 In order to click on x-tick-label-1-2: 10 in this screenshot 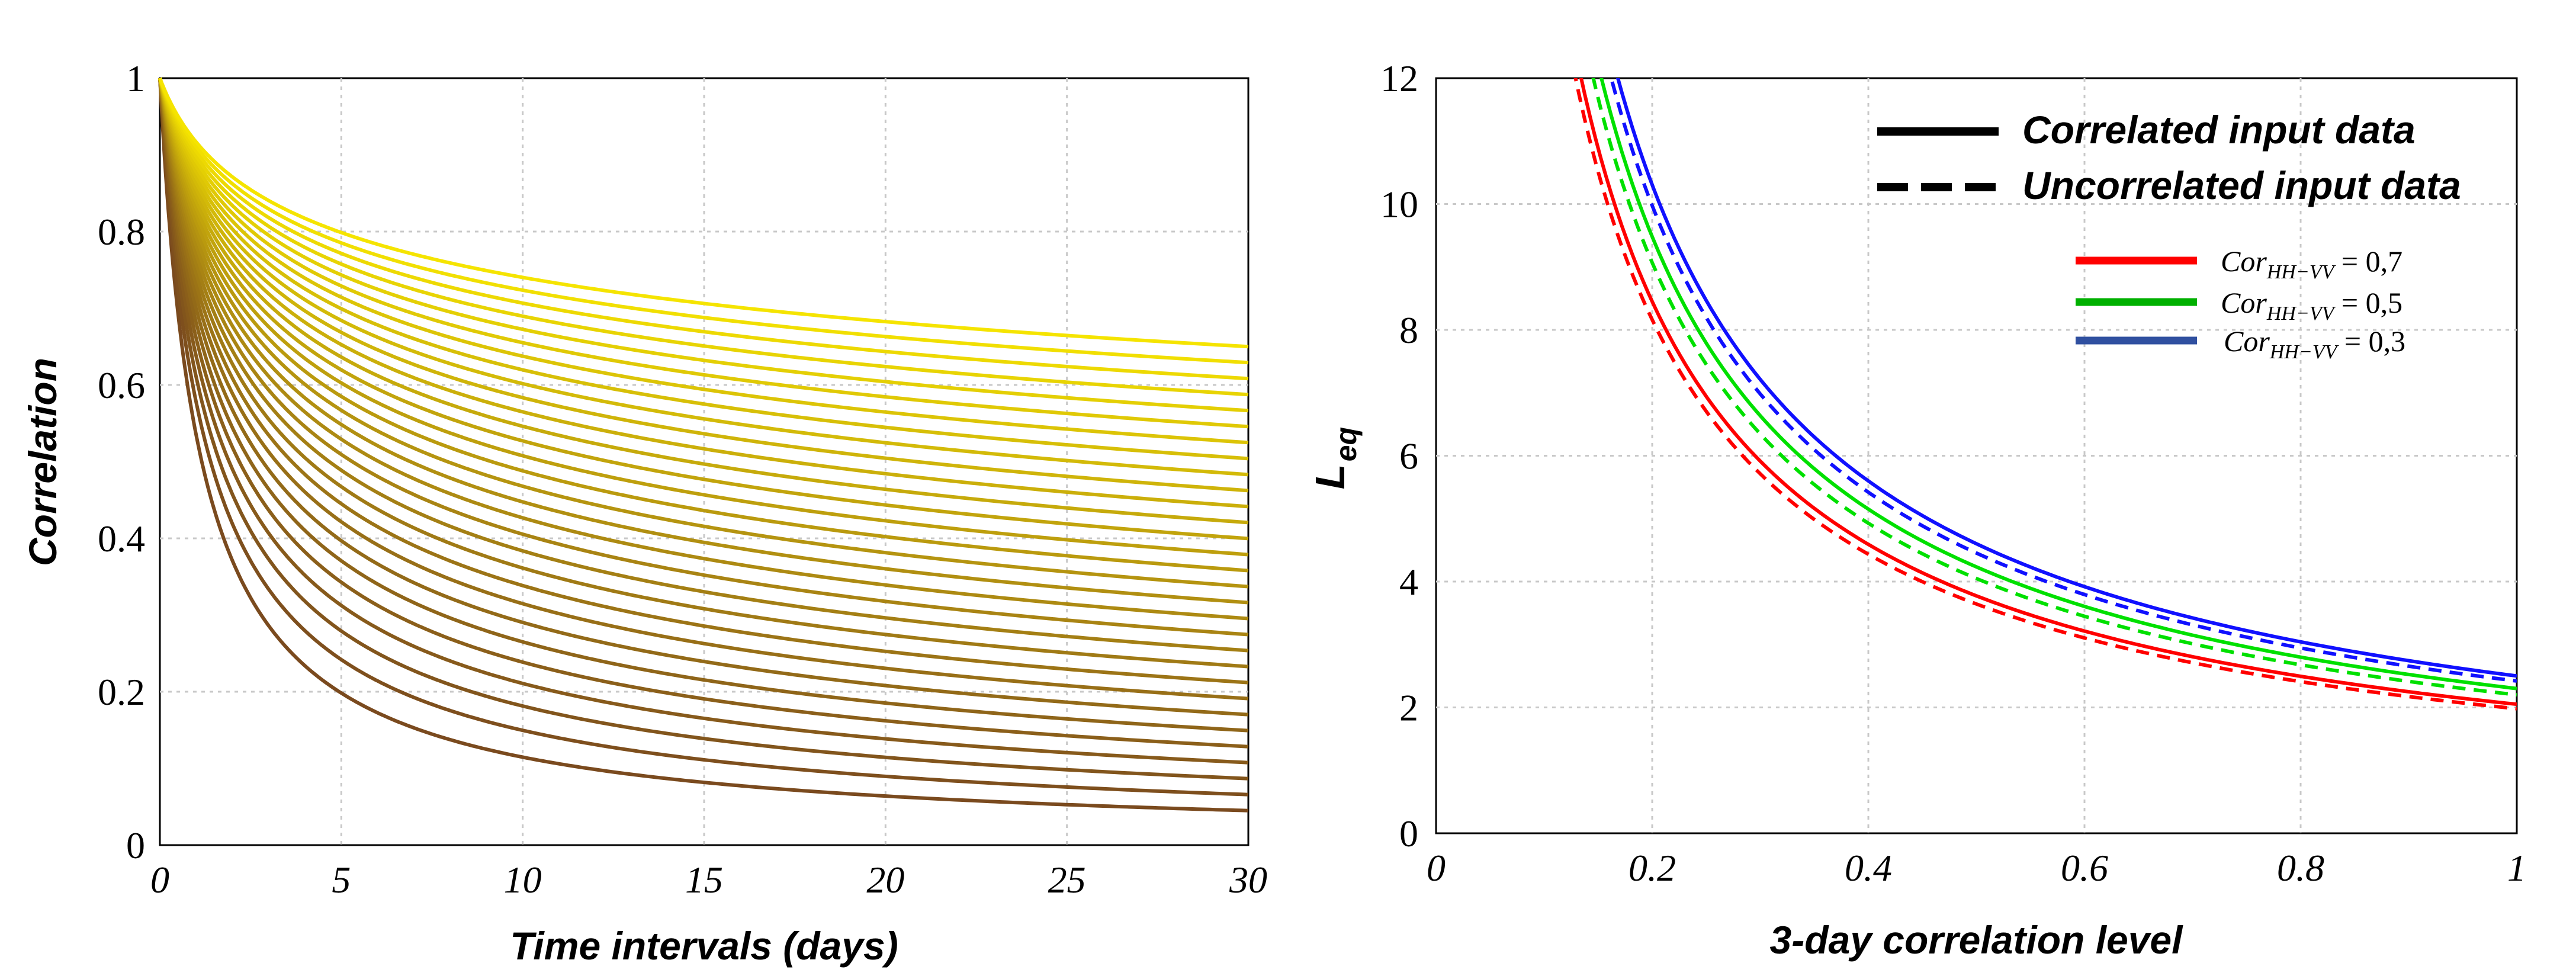, I will do `click(523, 880)`.